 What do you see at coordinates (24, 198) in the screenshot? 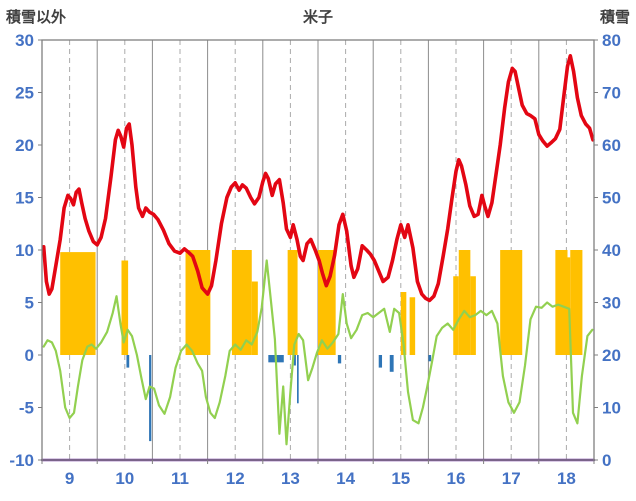
I see `left-axis-tick-label: 15` at bounding box center [24, 198].